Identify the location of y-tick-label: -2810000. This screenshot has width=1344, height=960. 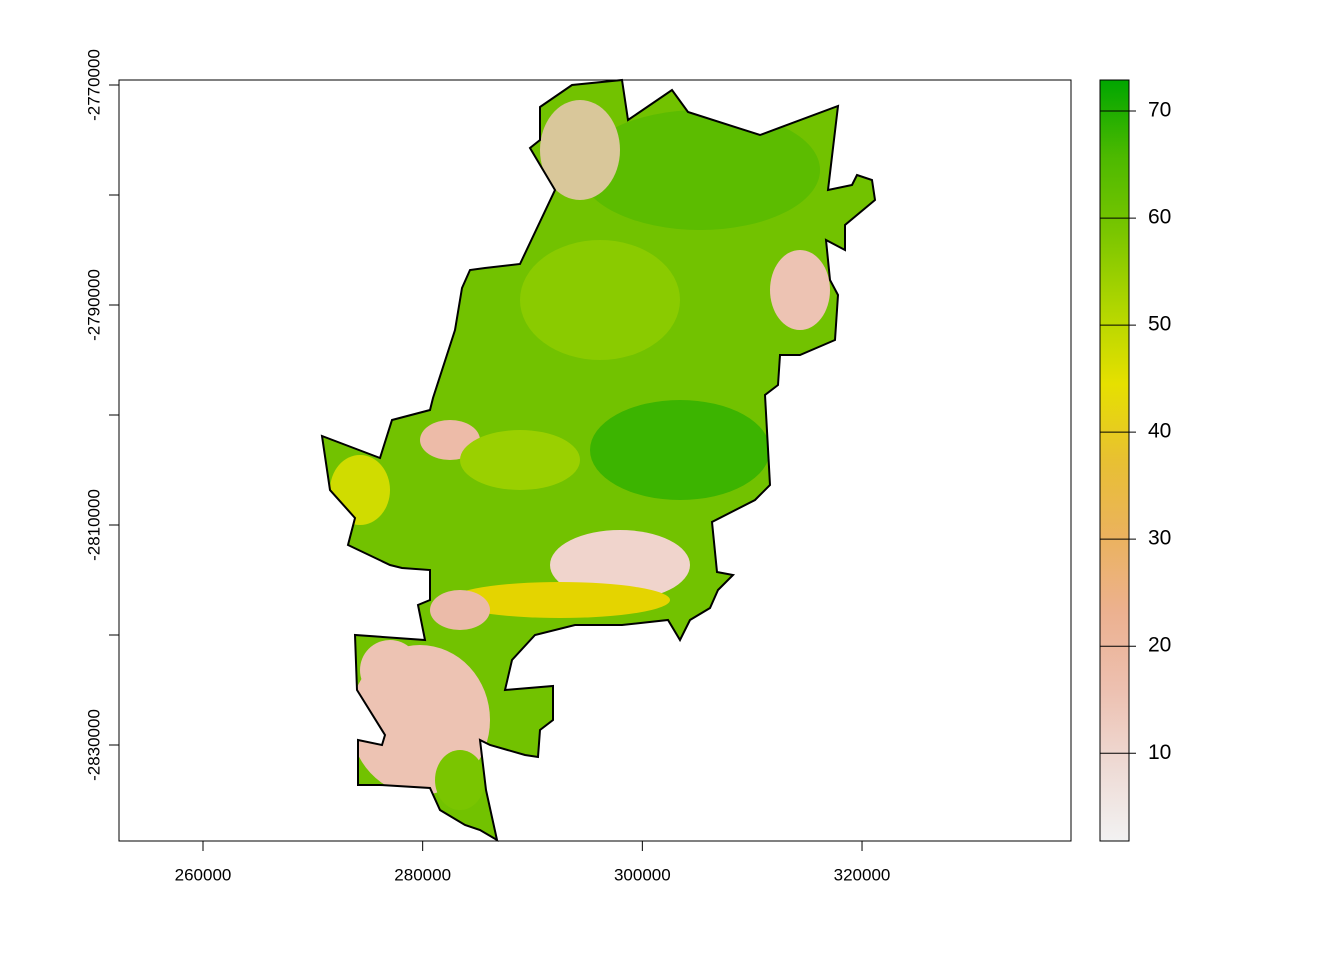
(93, 525).